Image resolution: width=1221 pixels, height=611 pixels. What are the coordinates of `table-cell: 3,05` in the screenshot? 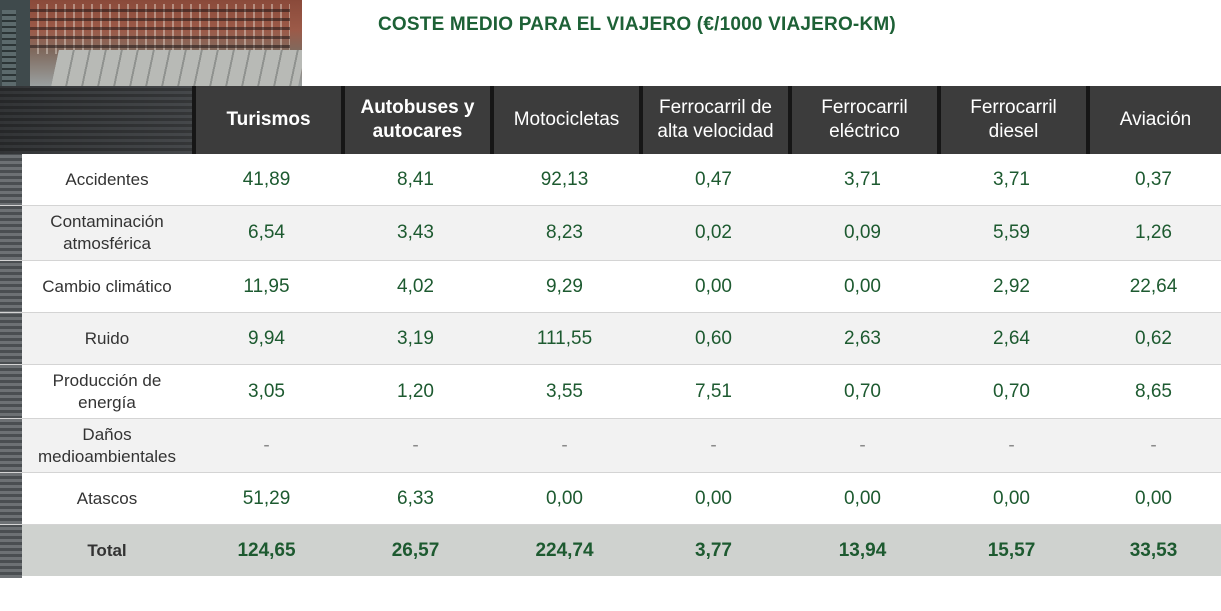 It's located at (266, 392).